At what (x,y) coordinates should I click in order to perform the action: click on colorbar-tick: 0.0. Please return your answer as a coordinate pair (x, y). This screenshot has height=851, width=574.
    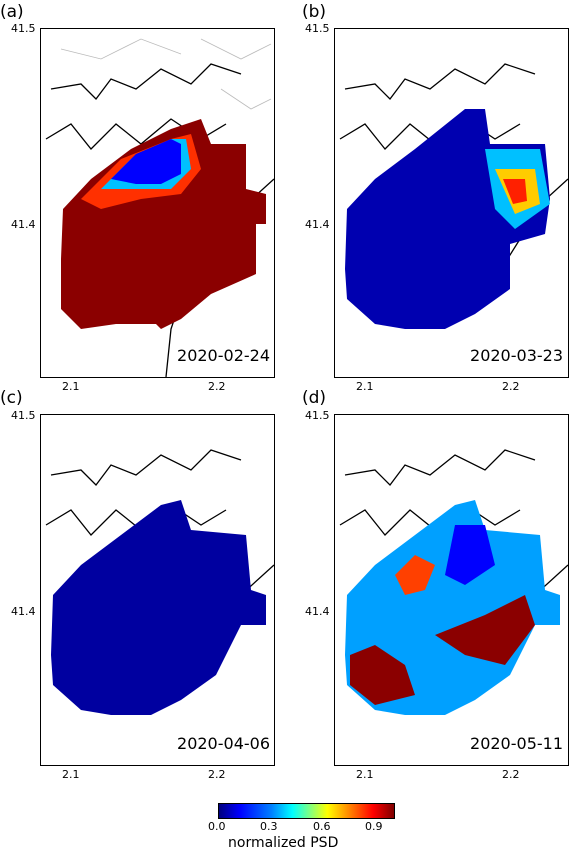
    Looking at the image, I should click on (217, 826).